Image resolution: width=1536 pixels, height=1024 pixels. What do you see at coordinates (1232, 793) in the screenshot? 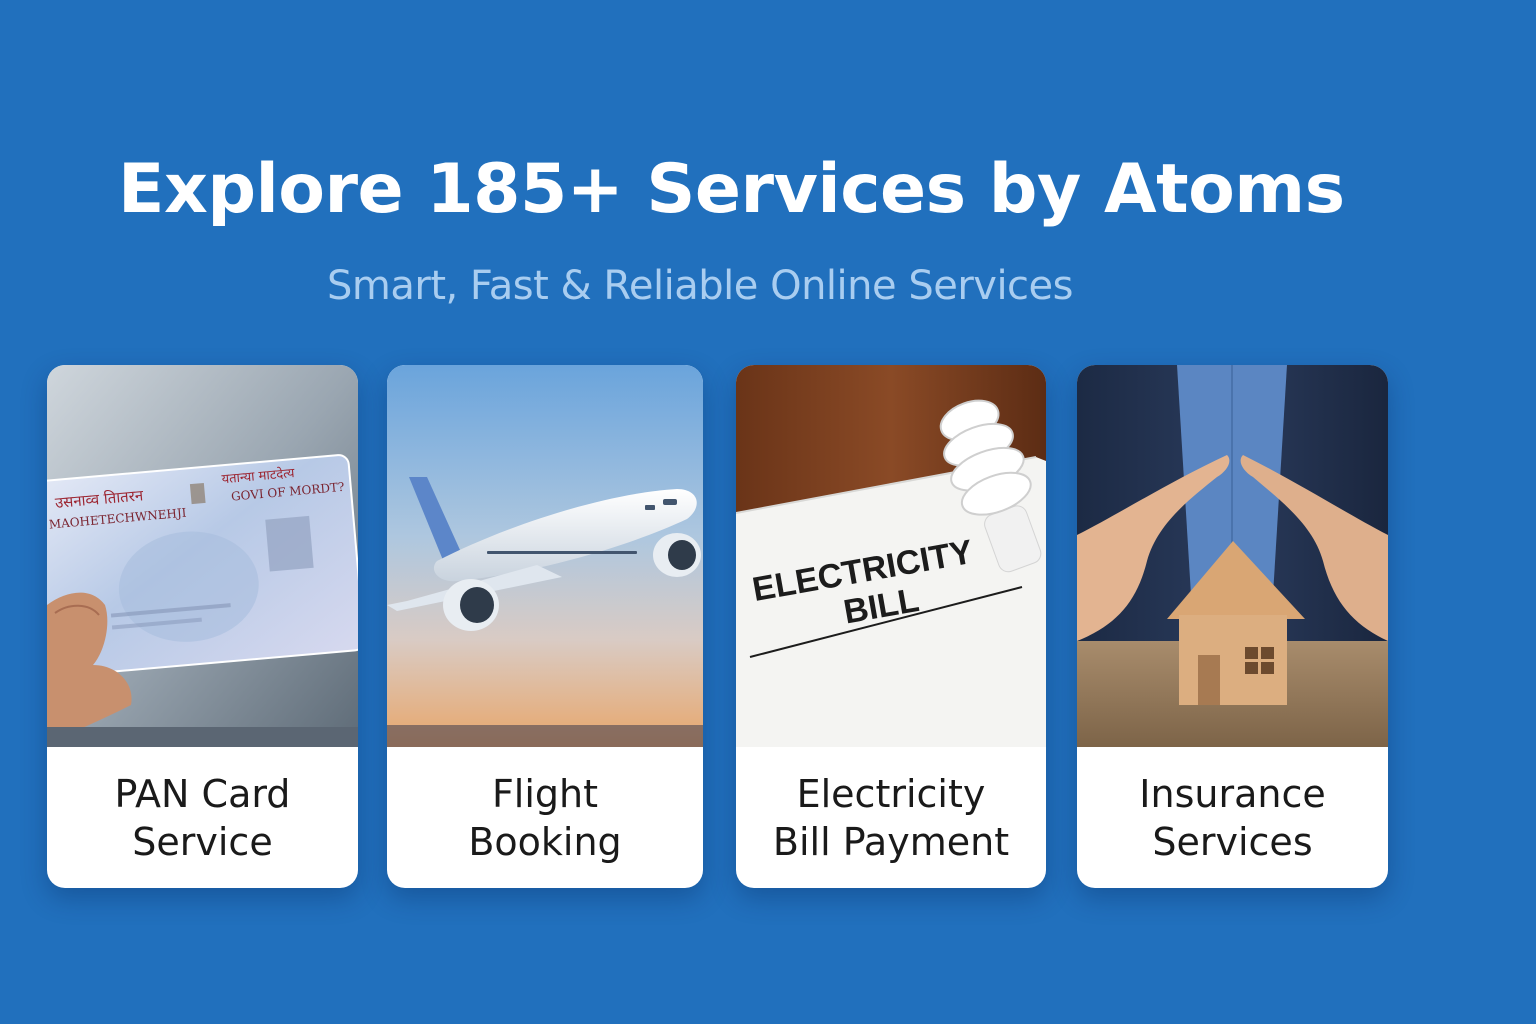
I see `service-label-line1: Insurance` at bounding box center [1232, 793].